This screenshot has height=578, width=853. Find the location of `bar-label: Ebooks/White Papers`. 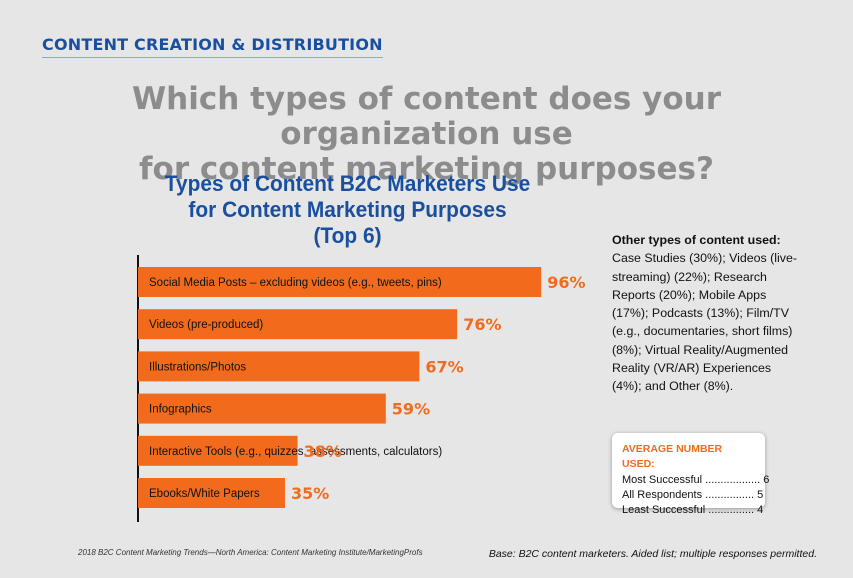

bar-label: Ebooks/White Papers is located at coordinates (204, 494).